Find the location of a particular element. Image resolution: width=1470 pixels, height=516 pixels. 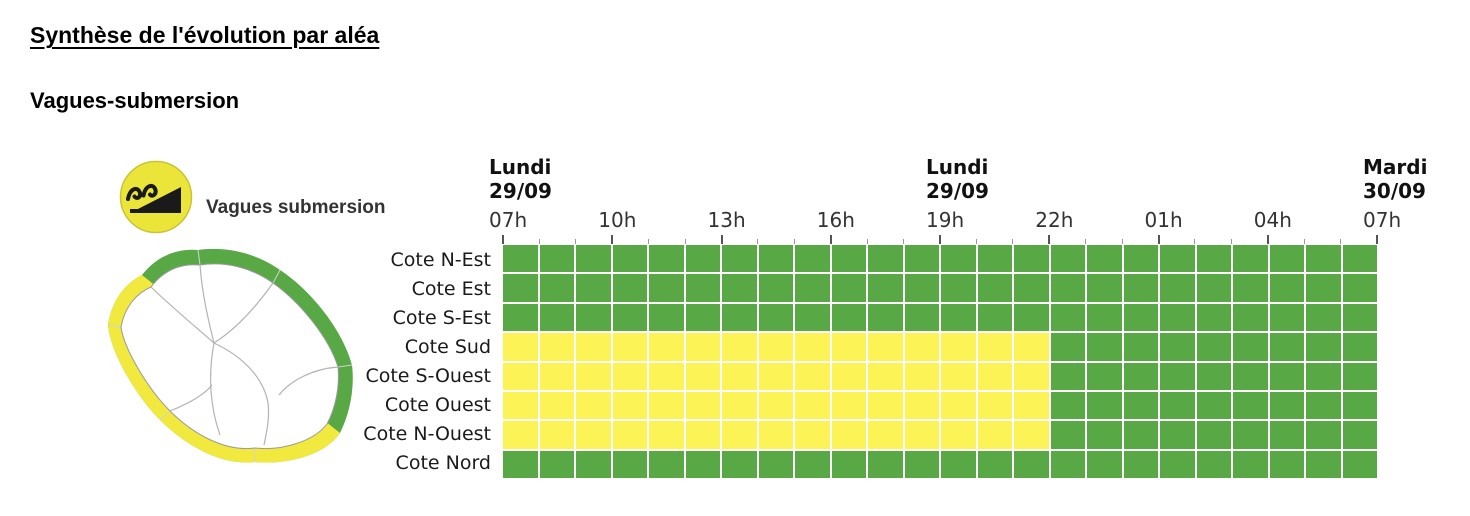

row-label: Cote N-Ouest is located at coordinates (427, 434).